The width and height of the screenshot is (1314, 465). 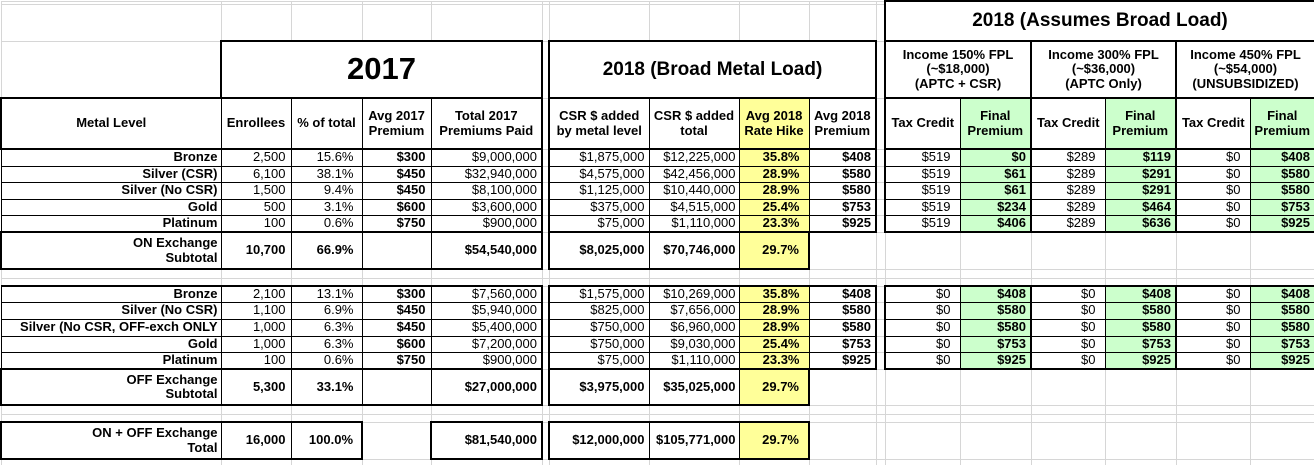 I want to click on off-exchange-row5-tax-credit-450: $0, so click(x=1213, y=361).